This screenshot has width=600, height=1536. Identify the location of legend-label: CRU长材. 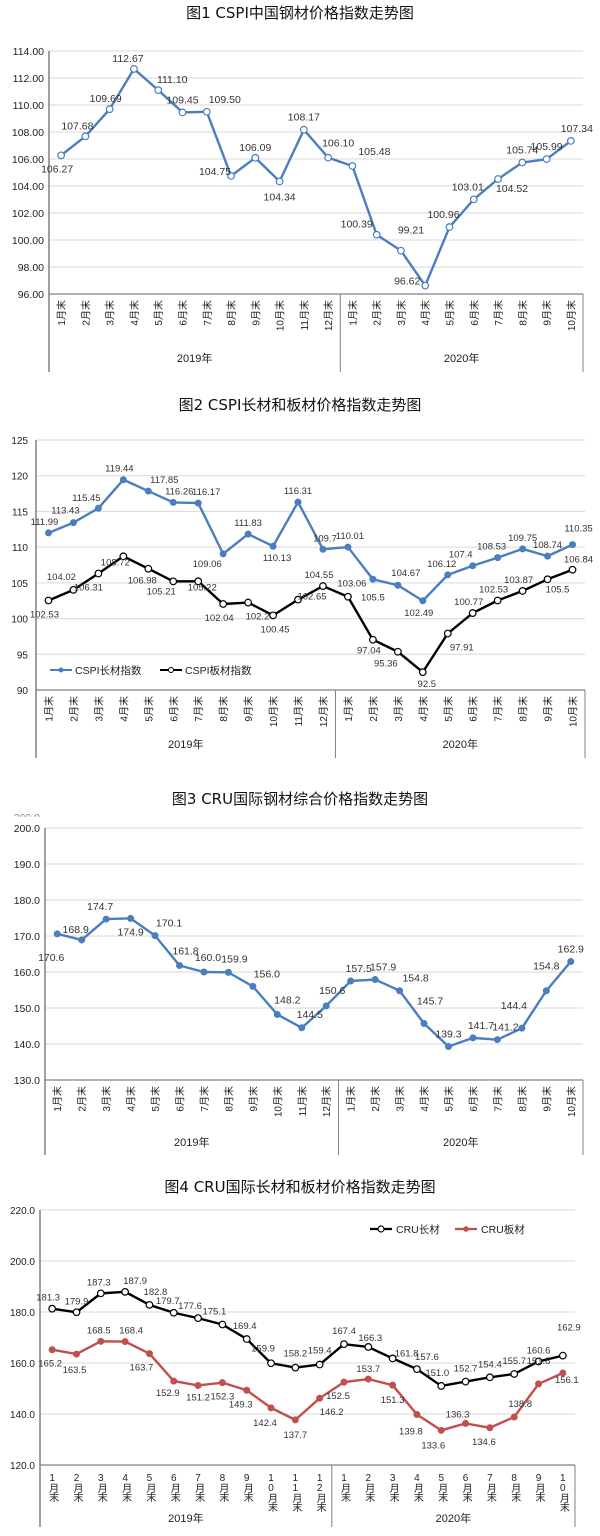
(418, 1229).